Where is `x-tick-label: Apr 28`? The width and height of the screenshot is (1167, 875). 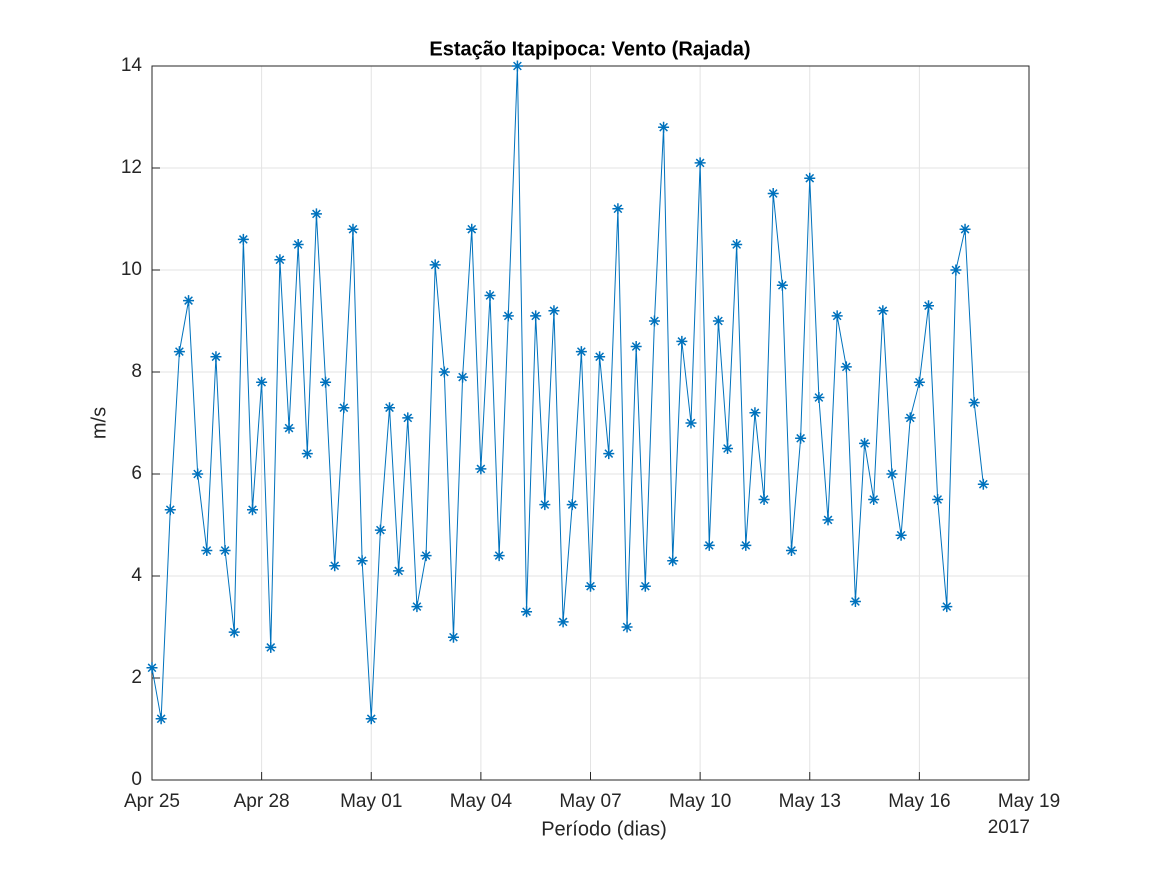 x-tick-label: Apr 28 is located at coordinates (262, 801).